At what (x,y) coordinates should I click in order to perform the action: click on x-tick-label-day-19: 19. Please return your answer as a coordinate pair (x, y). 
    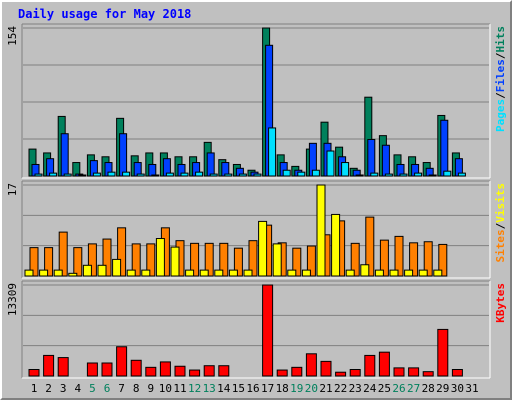
    Looking at the image, I should click on (296, 388).